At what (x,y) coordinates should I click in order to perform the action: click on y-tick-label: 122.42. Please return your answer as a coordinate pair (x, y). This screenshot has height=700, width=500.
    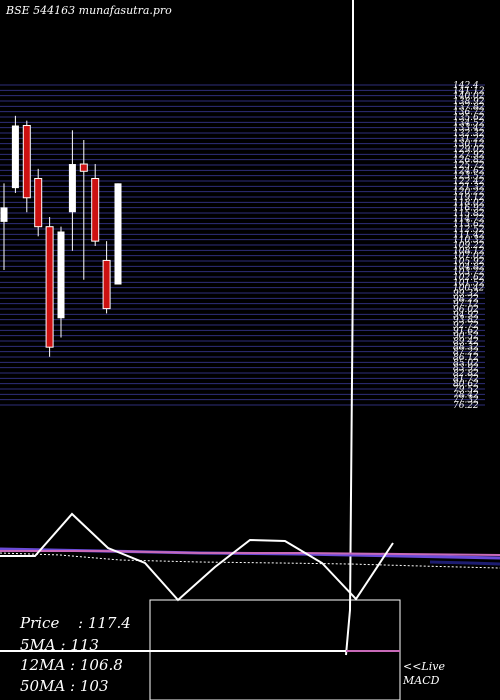
    Looking at the image, I should click on (469, 182).